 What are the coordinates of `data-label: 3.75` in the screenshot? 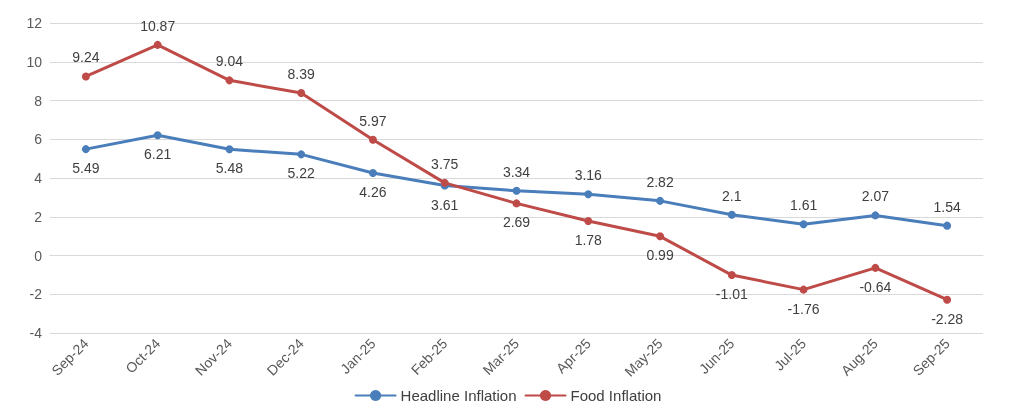 It's located at (445, 163).